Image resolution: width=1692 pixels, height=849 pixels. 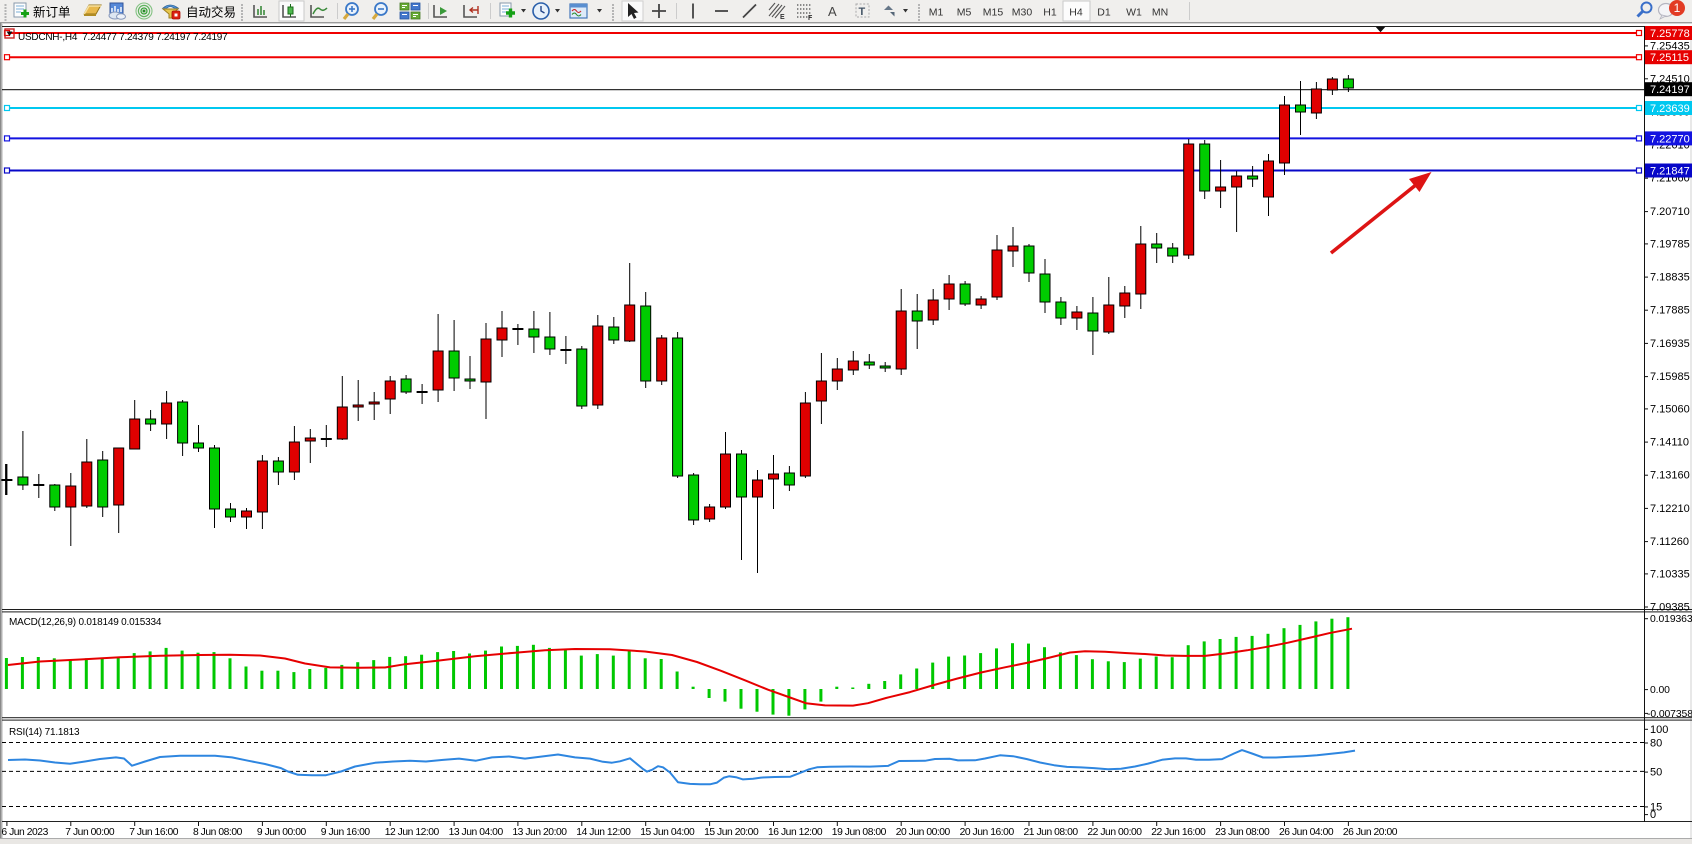 What do you see at coordinates (1656, 773) in the screenshot?
I see `svg-text: 50` at bounding box center [1656, 773].